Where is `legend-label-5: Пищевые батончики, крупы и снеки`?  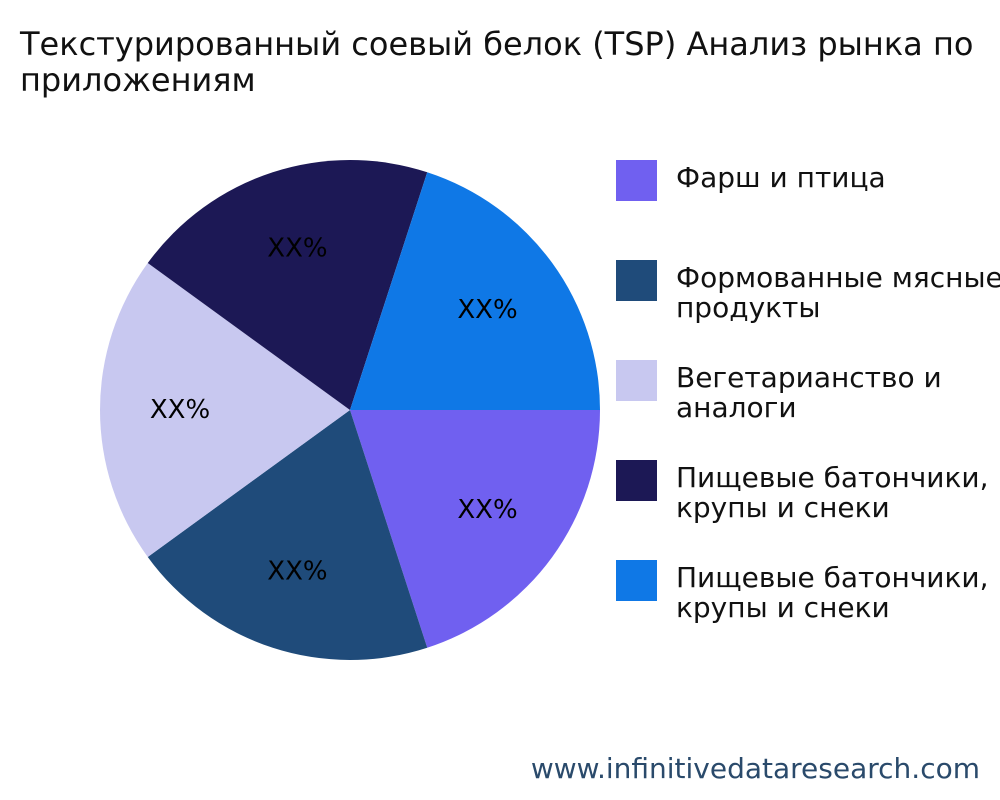
legend-label-5: Пищевые батончики, крупы и снеки is located at coordinates (832, 592).